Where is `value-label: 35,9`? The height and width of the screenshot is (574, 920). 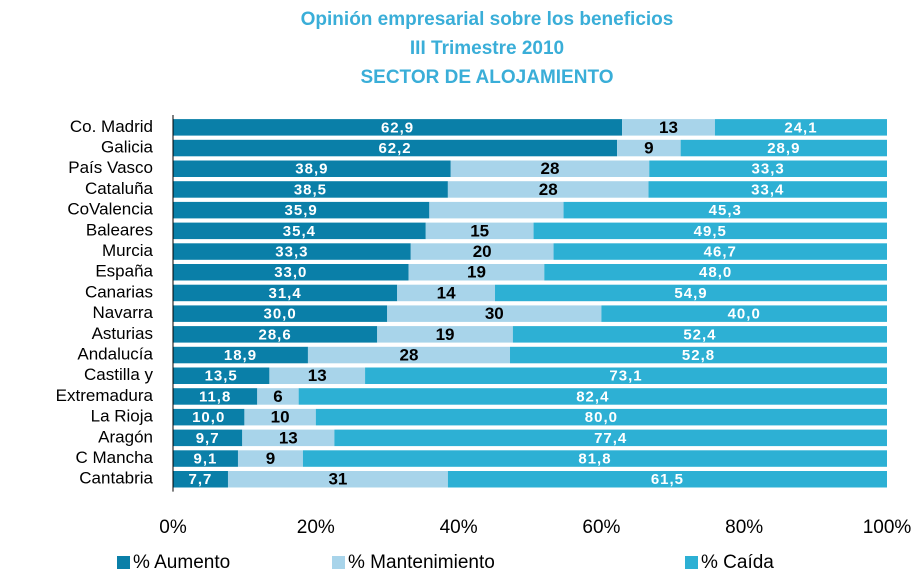
value-label: 35,9 is located at coordinates (301, 210).